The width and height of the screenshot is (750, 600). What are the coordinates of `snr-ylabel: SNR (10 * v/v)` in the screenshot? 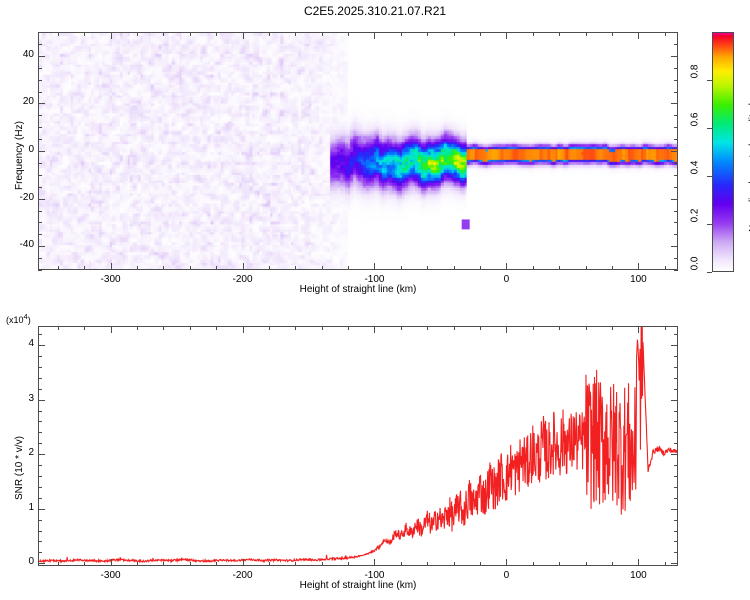 It's located at (19, 468).